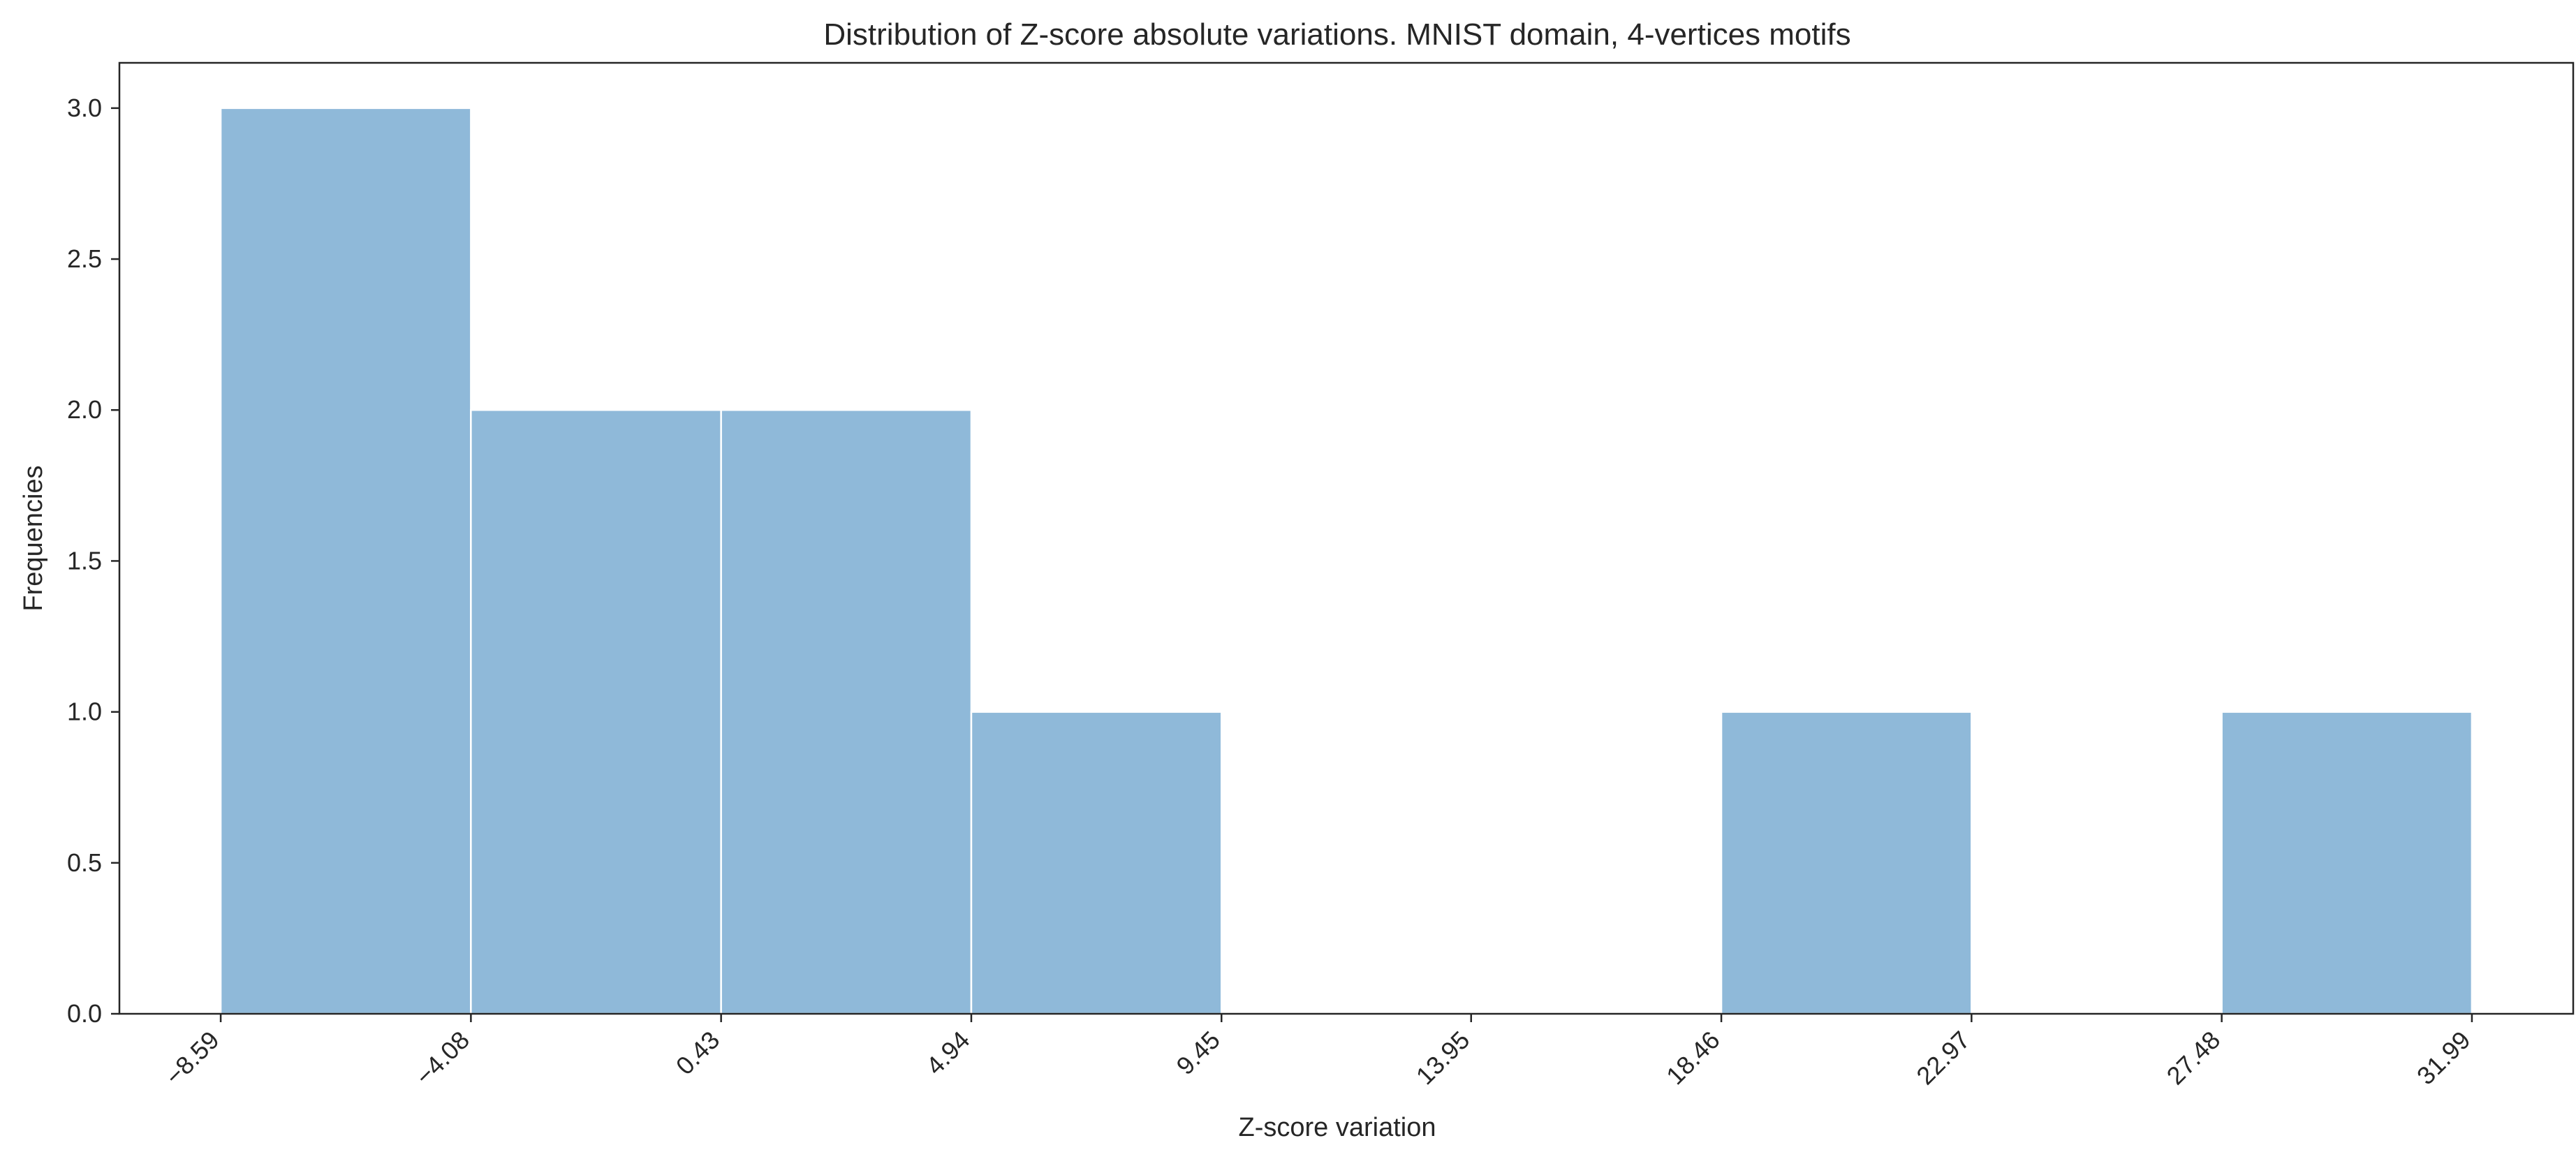  Describe the element at coordinates (84, 863) in the screenshot. I see `y-tick-label: 0.5` at that location.